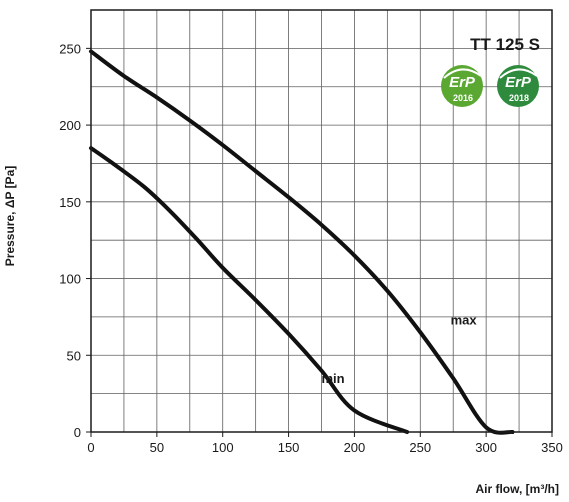 The height and width of the screenshot is (502, 569). Describe the element at coordinates (325, 443) in the screenshot. I see `x-tick-labels: 0 50 100 150 200 250 300 350` at that location.